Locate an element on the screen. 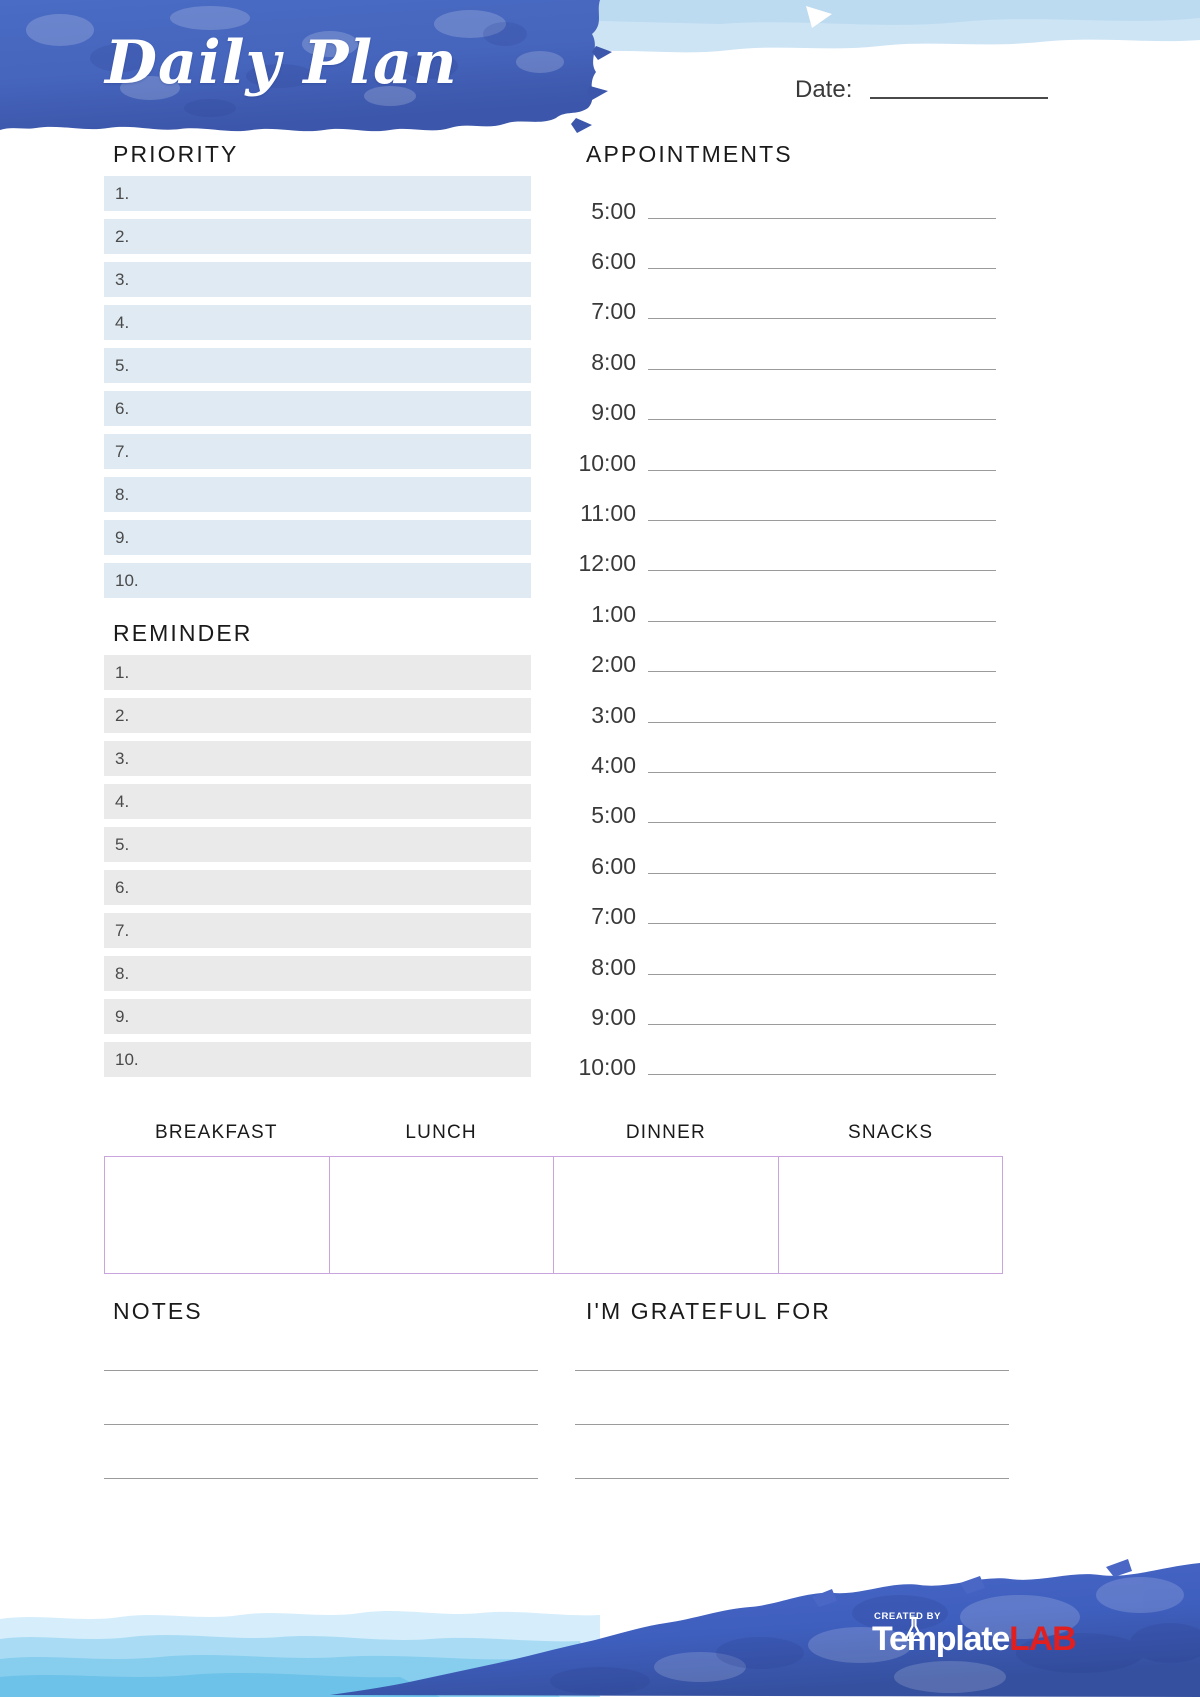 This screenshot has height=1697, width=1200. reminder-item-row: 8. is located at coordinates (317, 973).